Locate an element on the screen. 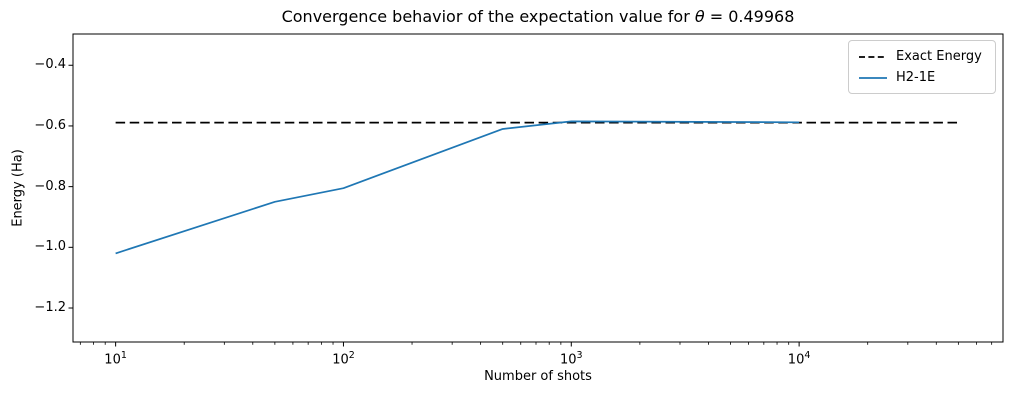  legend: Exact Energy H2-1E is located at coordinates (922, 67).